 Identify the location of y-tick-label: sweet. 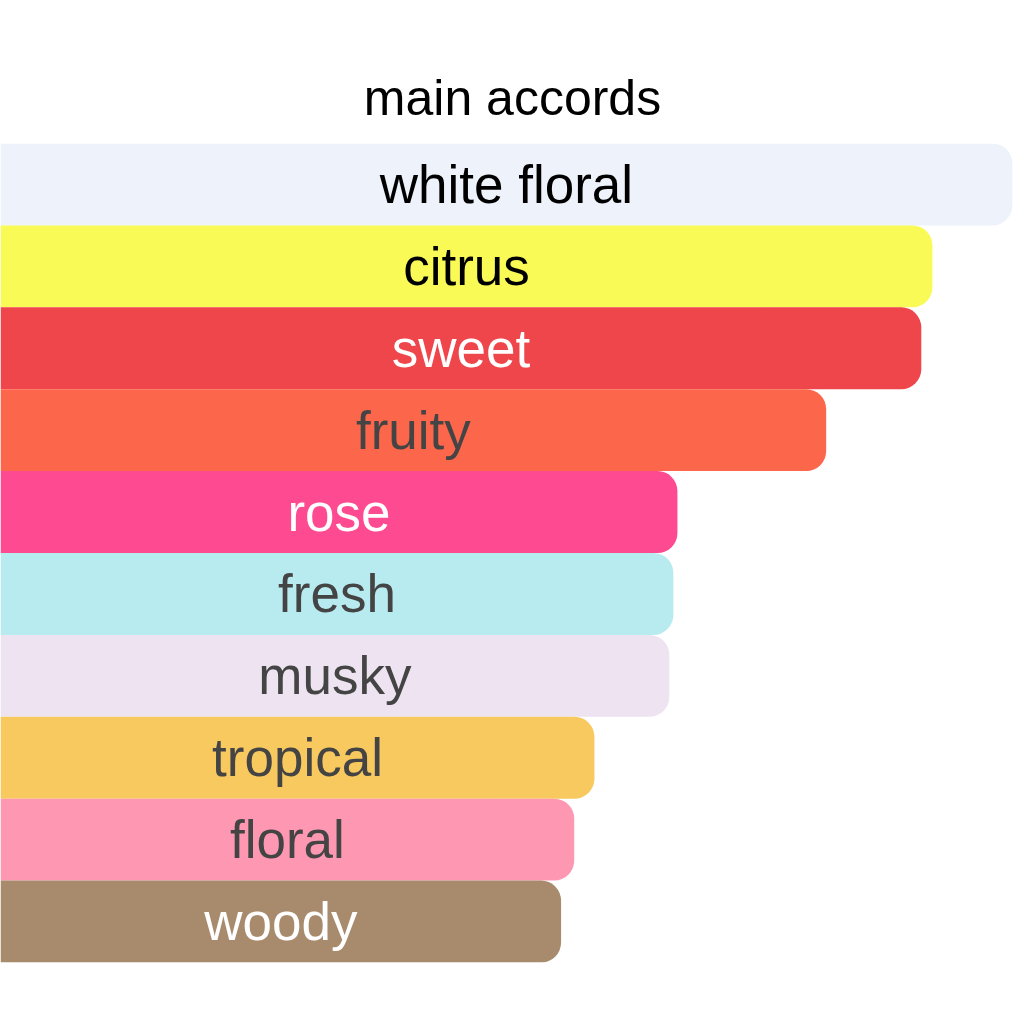
(461, 348).